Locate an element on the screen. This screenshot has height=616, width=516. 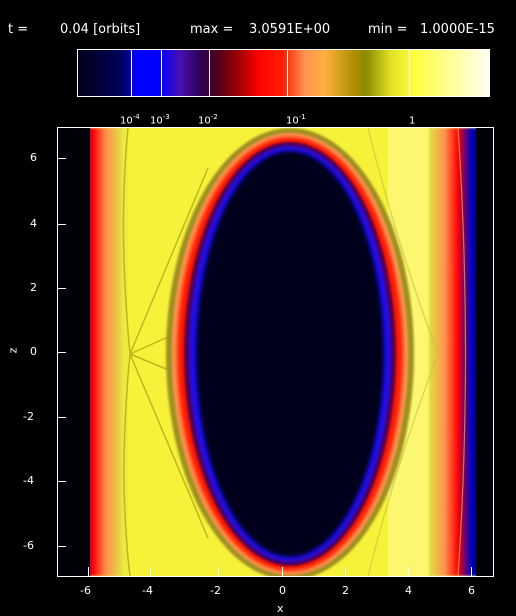
colorbar-tick-label: 10⁻¹ is located at coordinates (296, 120).